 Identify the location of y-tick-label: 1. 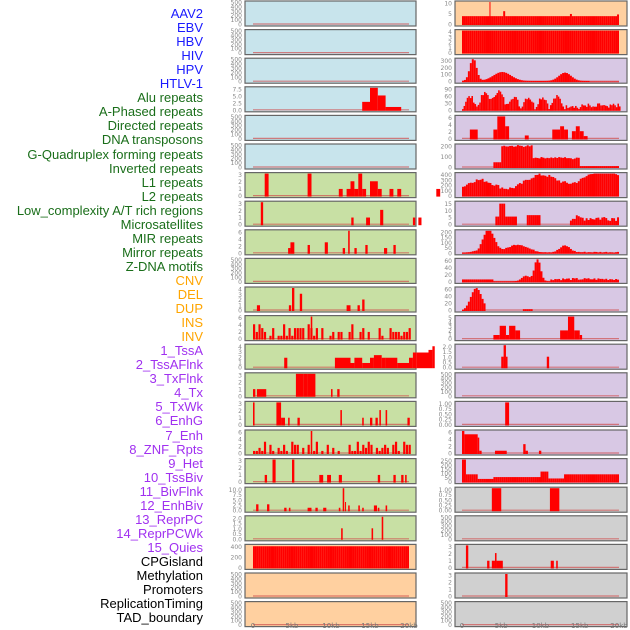
(240, 475).